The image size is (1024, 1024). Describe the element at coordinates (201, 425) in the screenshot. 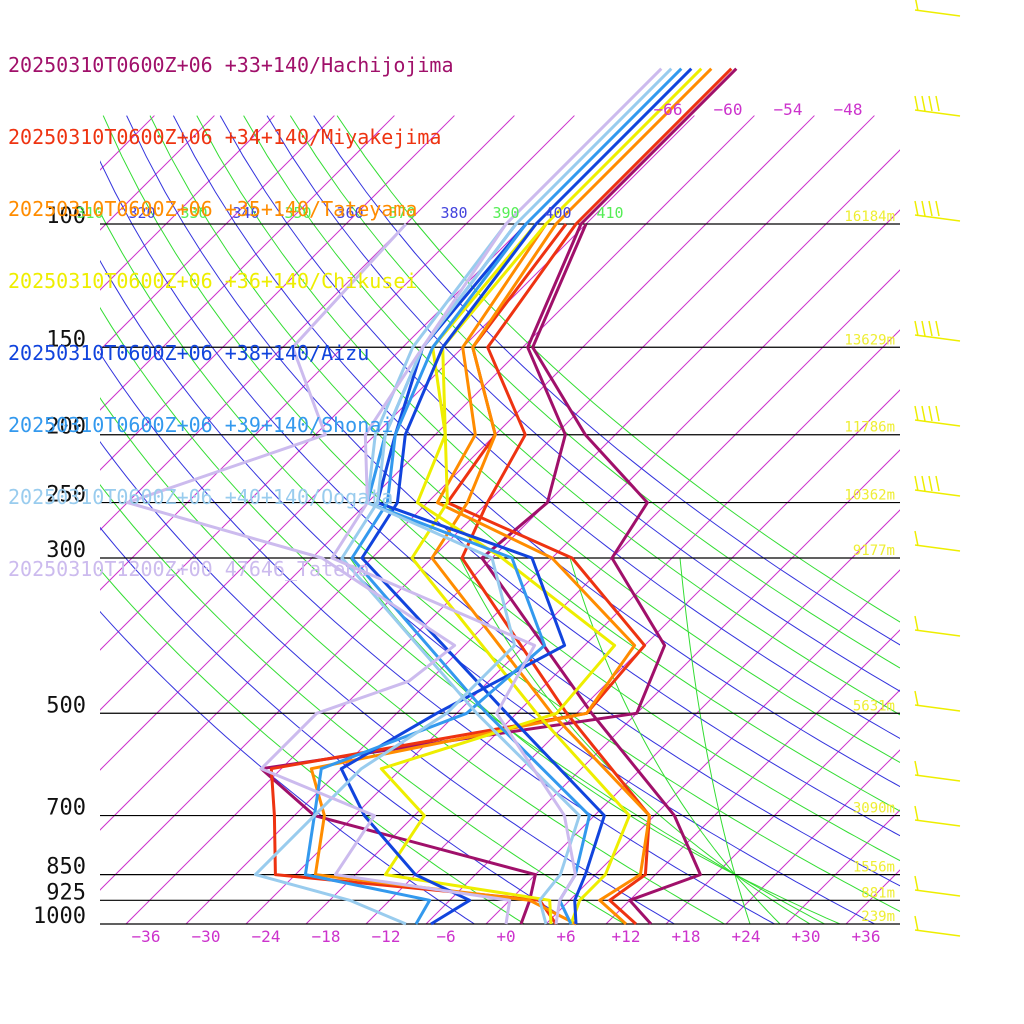

I see `legend-item: 20250310T0600Z+06 +39+140/Shonai` at that location.